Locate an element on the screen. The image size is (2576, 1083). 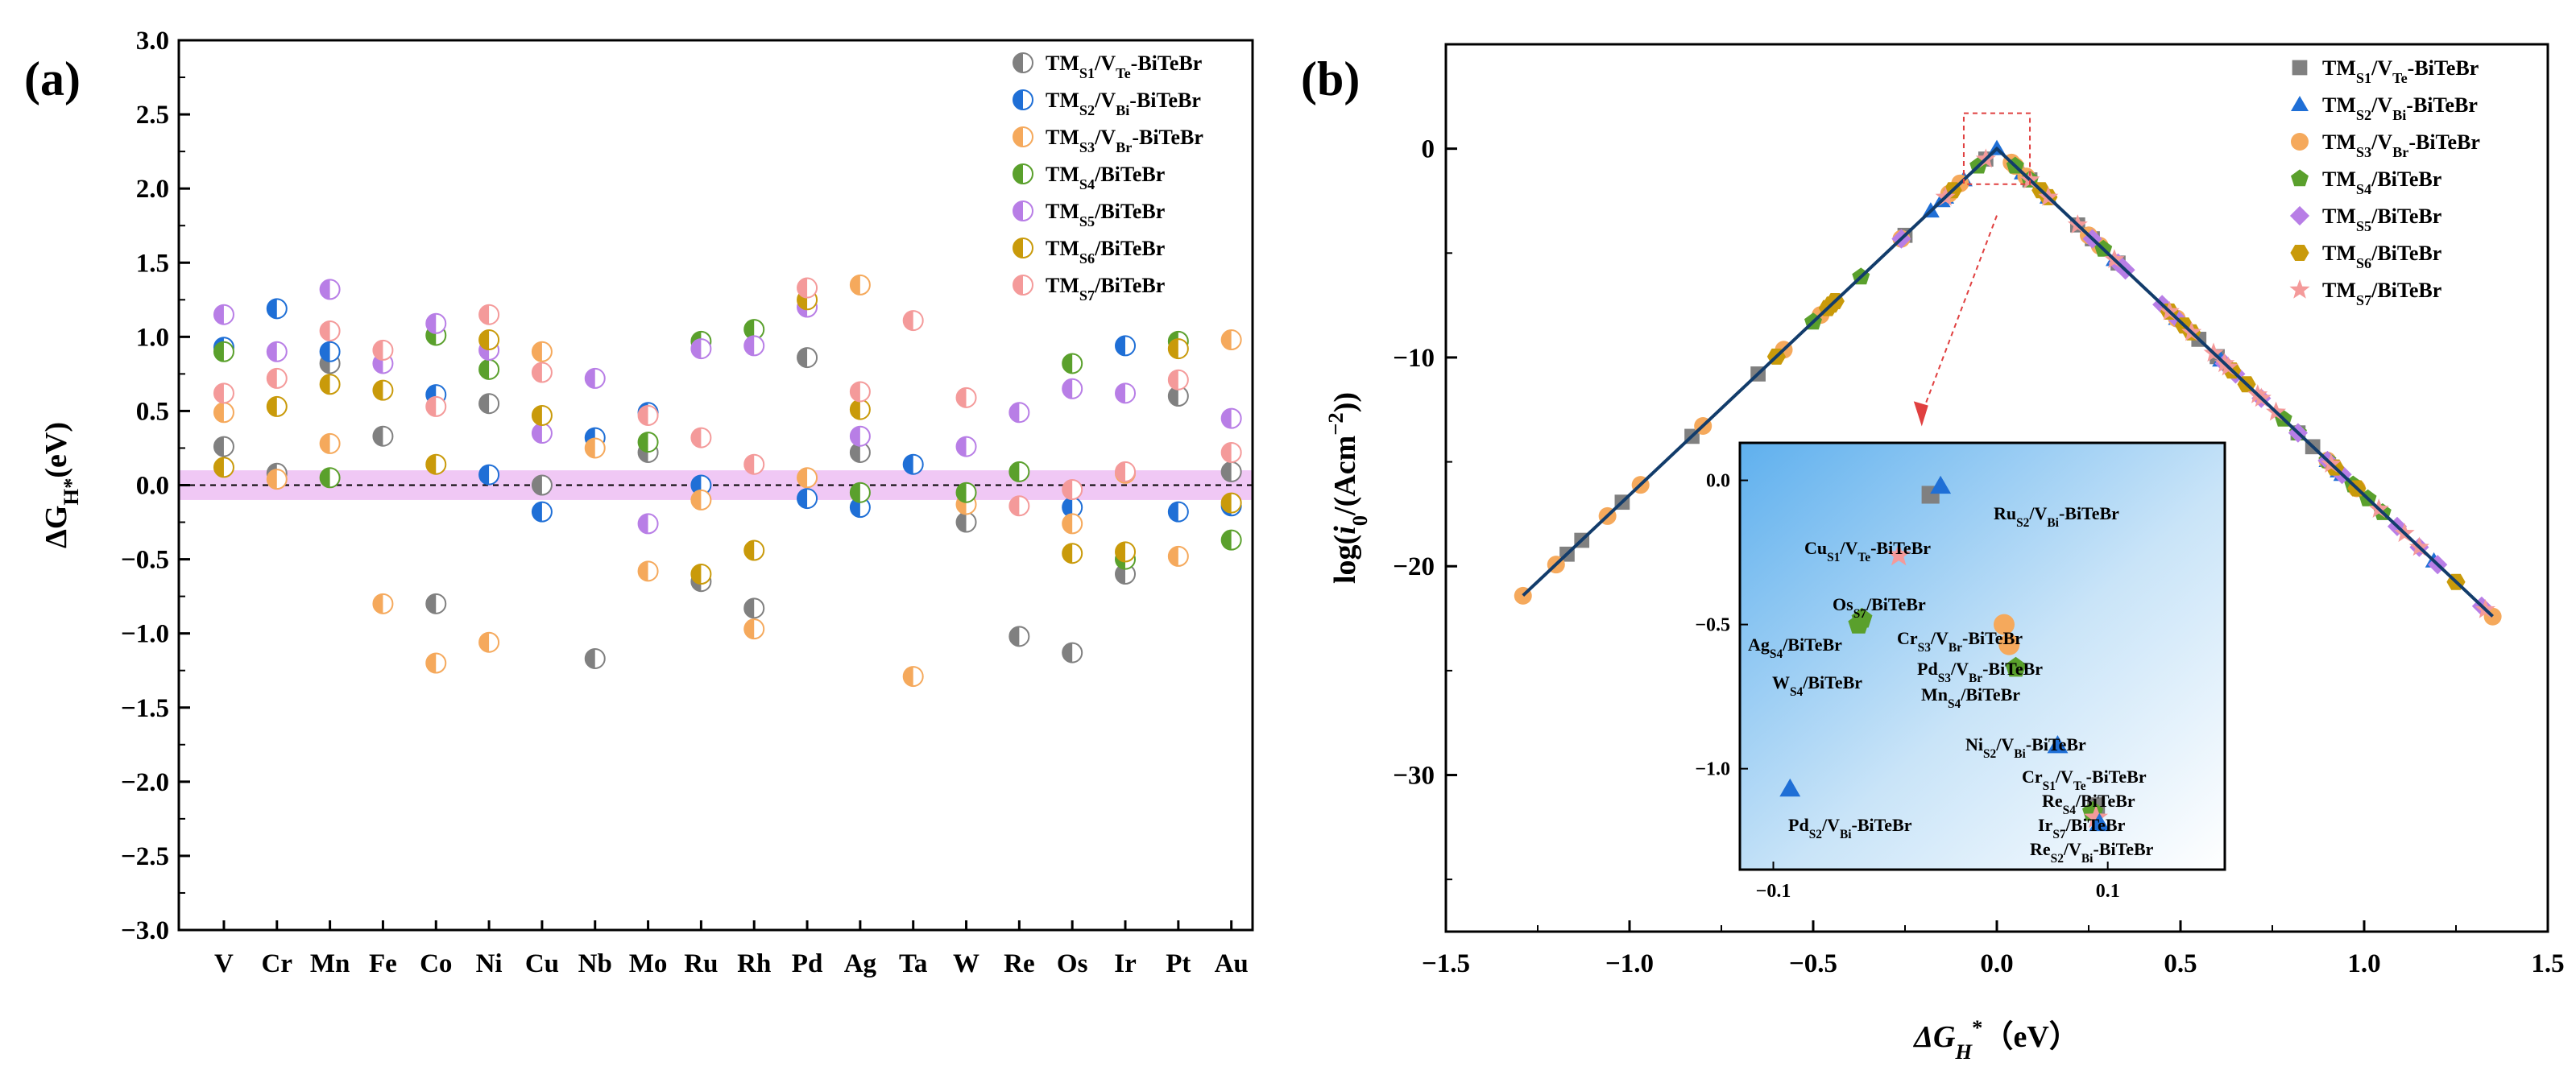
y-tick-label-a: −0.5 is located at coordinates (145, 560).